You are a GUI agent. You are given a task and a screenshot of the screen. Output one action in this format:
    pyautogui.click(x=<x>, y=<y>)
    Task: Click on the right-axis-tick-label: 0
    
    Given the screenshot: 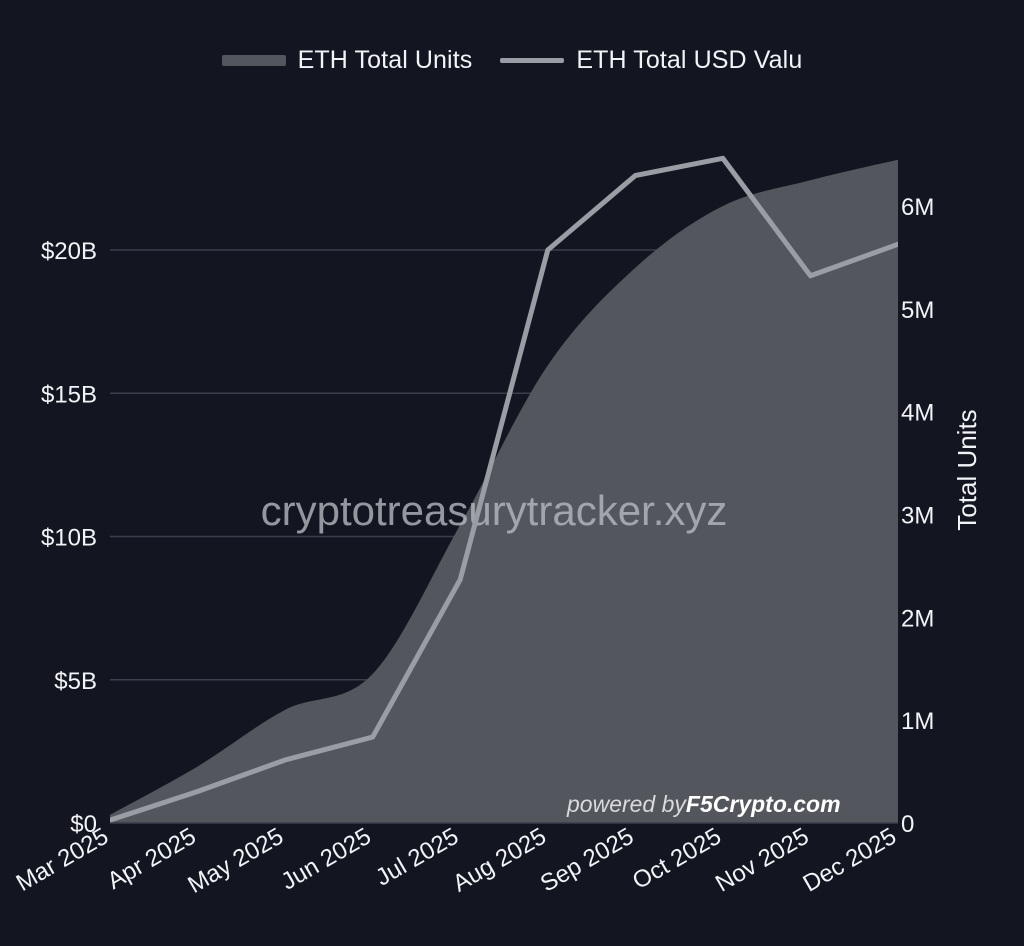 What is the action you would take?
    pyautogui.click(x=907, y=824)
    